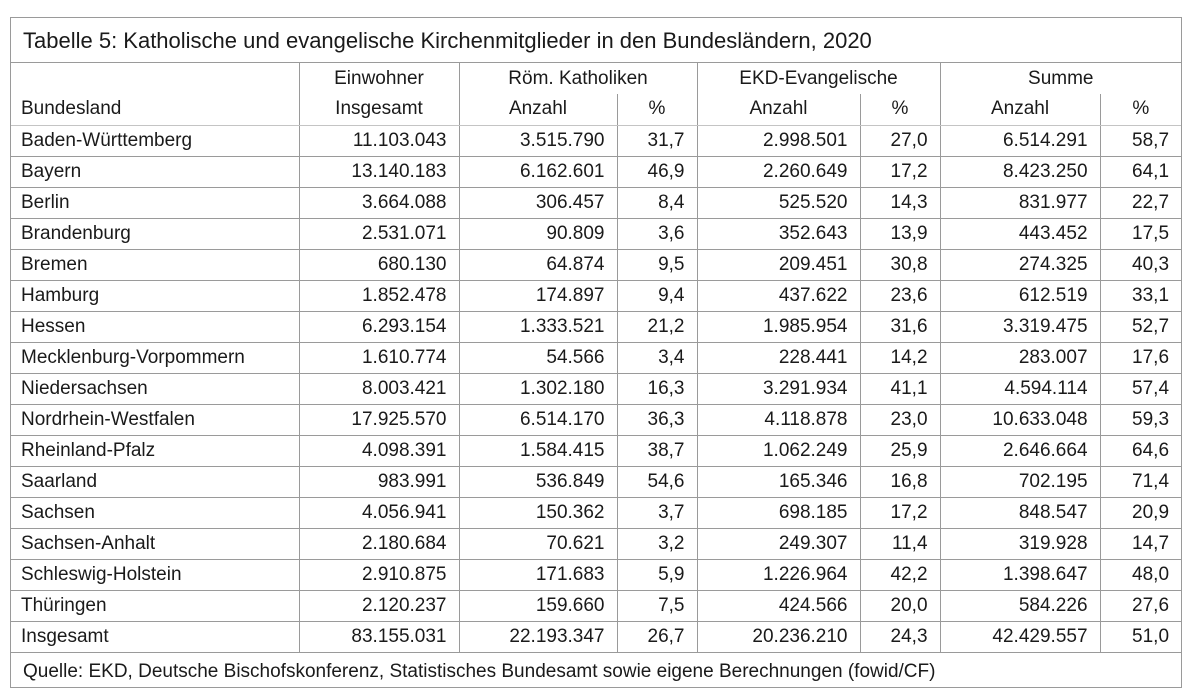 The image size is (1200, 693). I want to click on table-cell: 20.236.210, so click(778, 636).